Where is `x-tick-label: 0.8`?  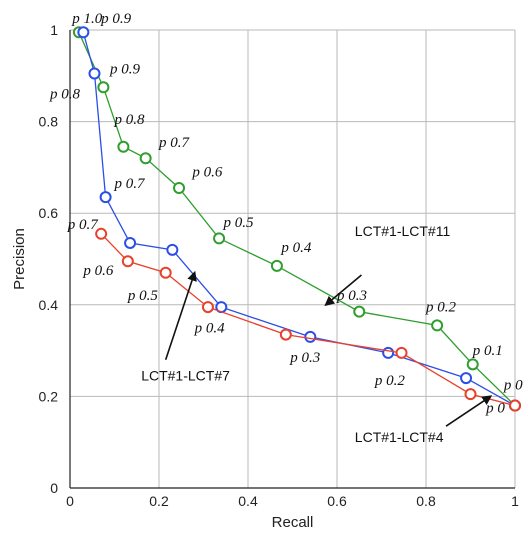 x-tick-label: 0.8 is located at coordinates (426, 501).